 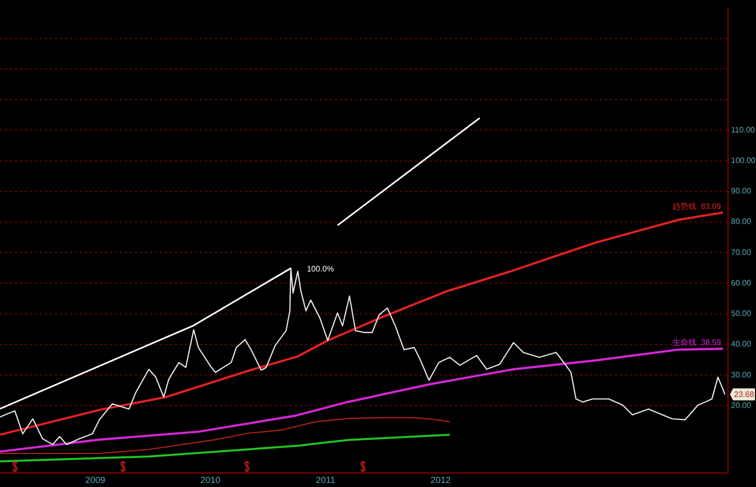 What do you see at coordinates (741, 344) in the screenshot?
I see `y-tick-label: 40.00` at bounding box center [741, 344].